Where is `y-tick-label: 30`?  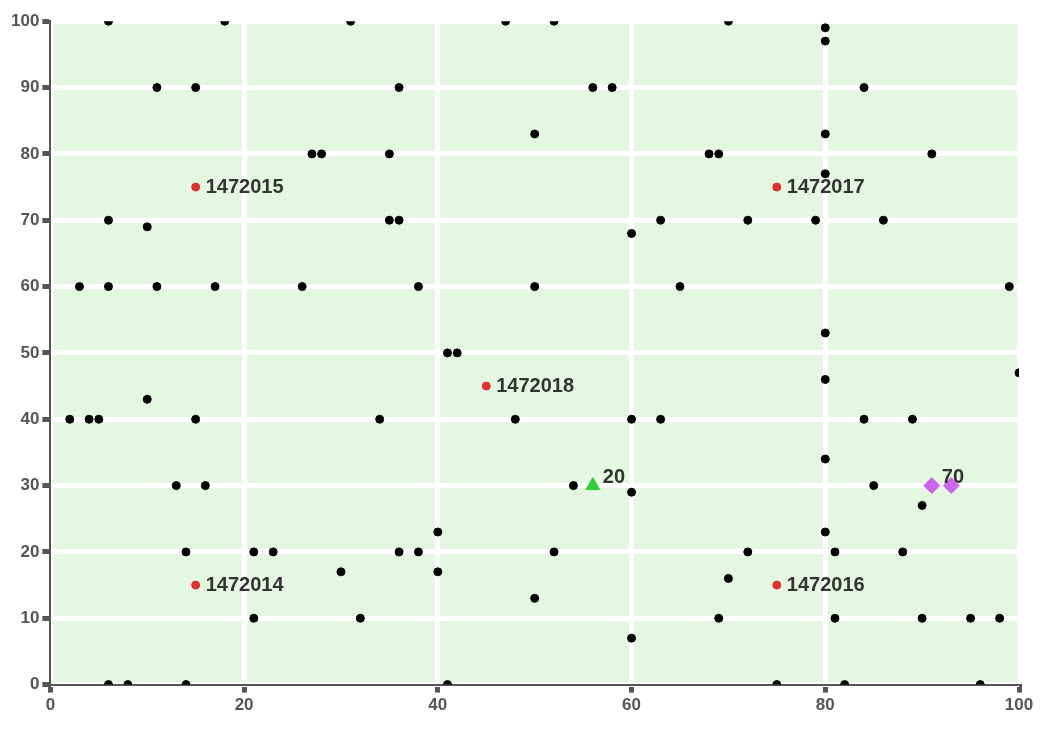
y-tick-label: 30 is located at coordinates (30, 485).